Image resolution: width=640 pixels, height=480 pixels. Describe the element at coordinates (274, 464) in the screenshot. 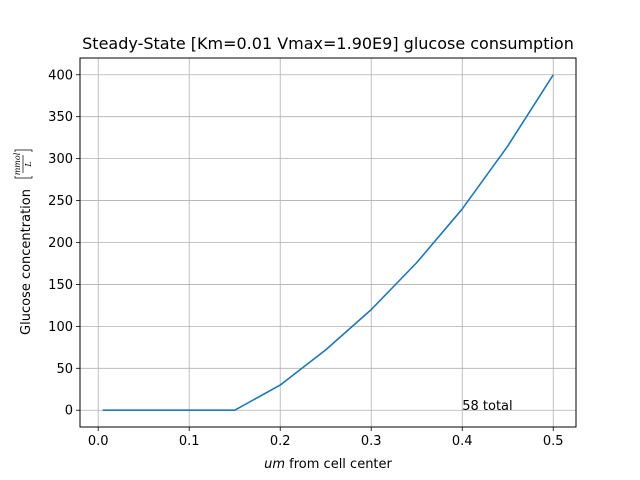

I see `x-axis-label-italic: um` at that location.